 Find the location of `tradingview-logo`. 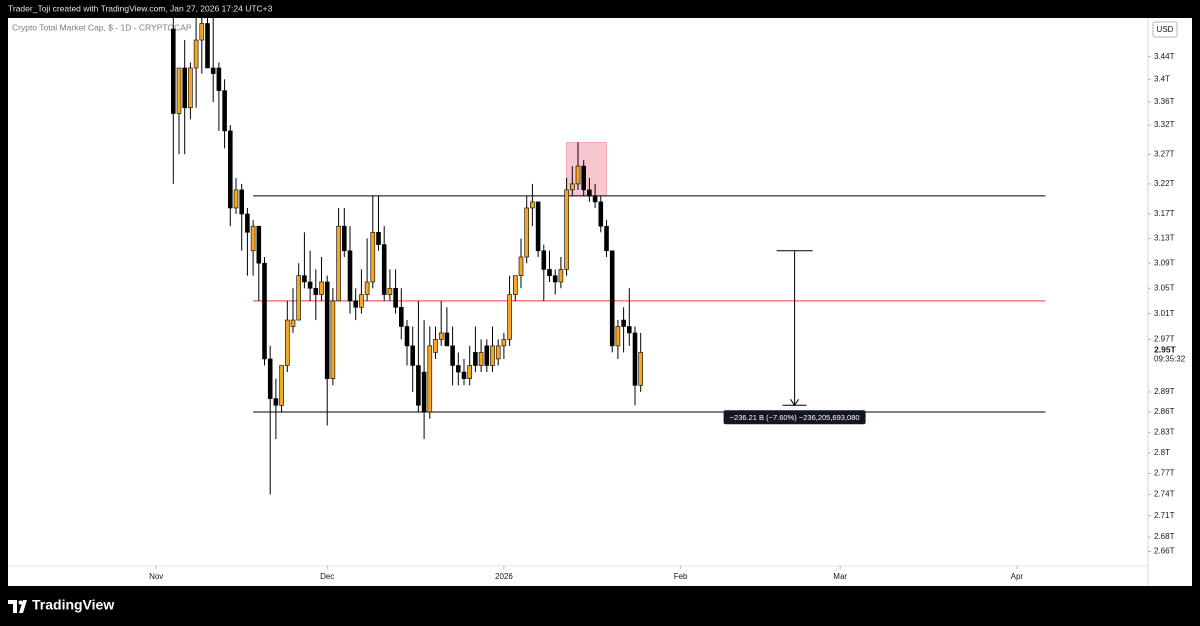

tradingview-logo is located at coordinates (17, 606).